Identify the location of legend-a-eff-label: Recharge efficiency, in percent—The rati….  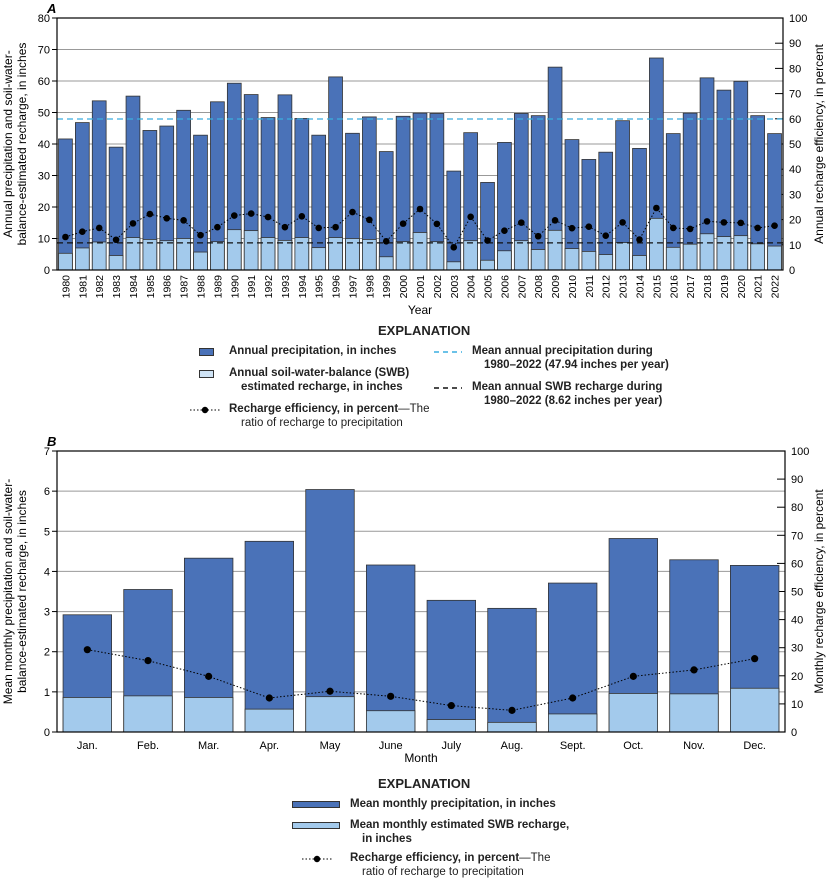
(329, 416).